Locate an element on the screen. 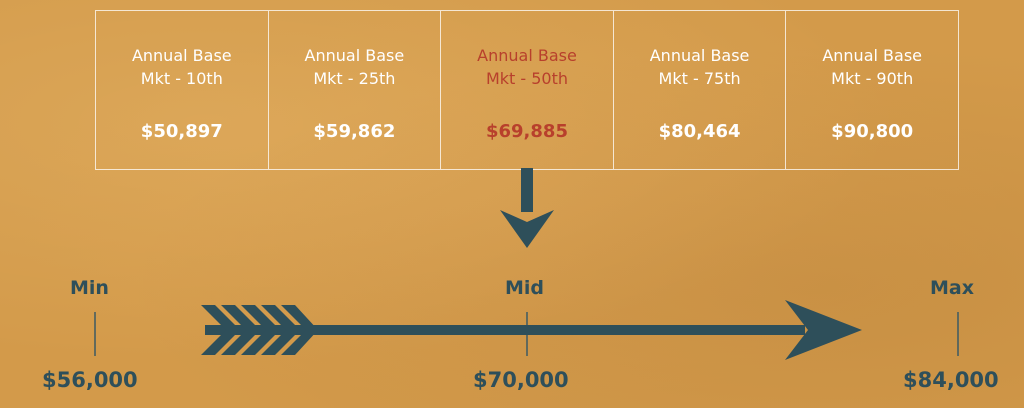  percentile-col-50th: Annual Base Mkt - 50th $69,885 is located at coordinates (527, 90).